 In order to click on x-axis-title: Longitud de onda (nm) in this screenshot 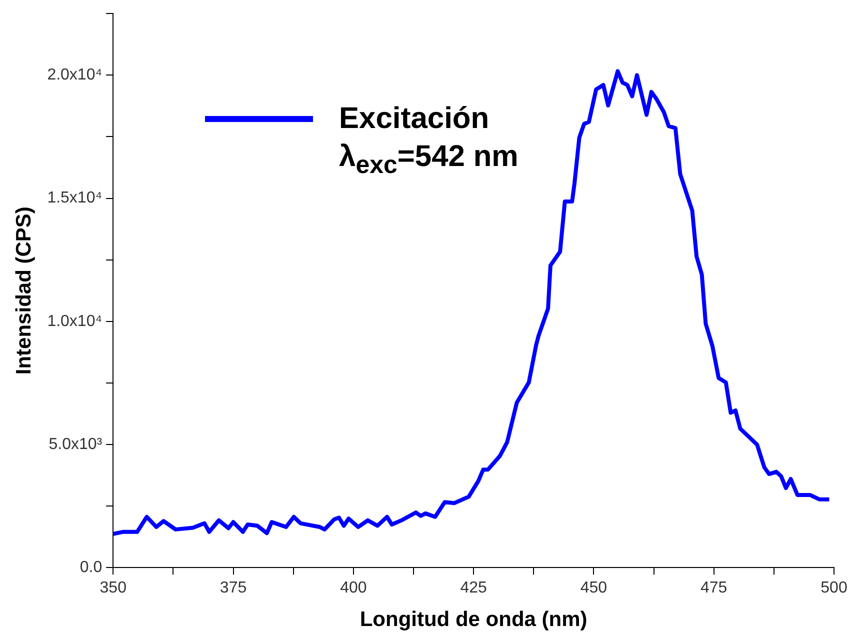, I will do `click(474, 620)`.